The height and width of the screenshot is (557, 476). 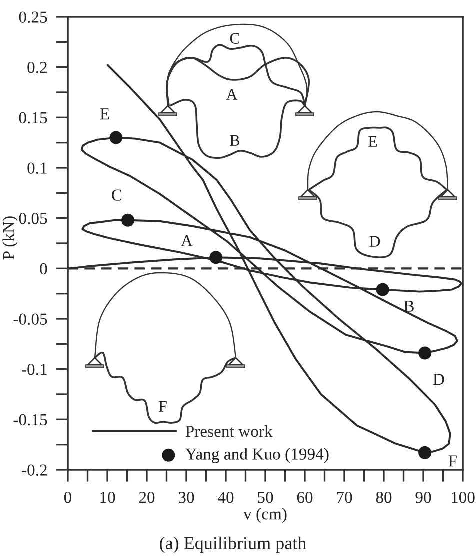 I want to click on legend-label: Yang and Kuo (1994), so click(x=257, y=456).